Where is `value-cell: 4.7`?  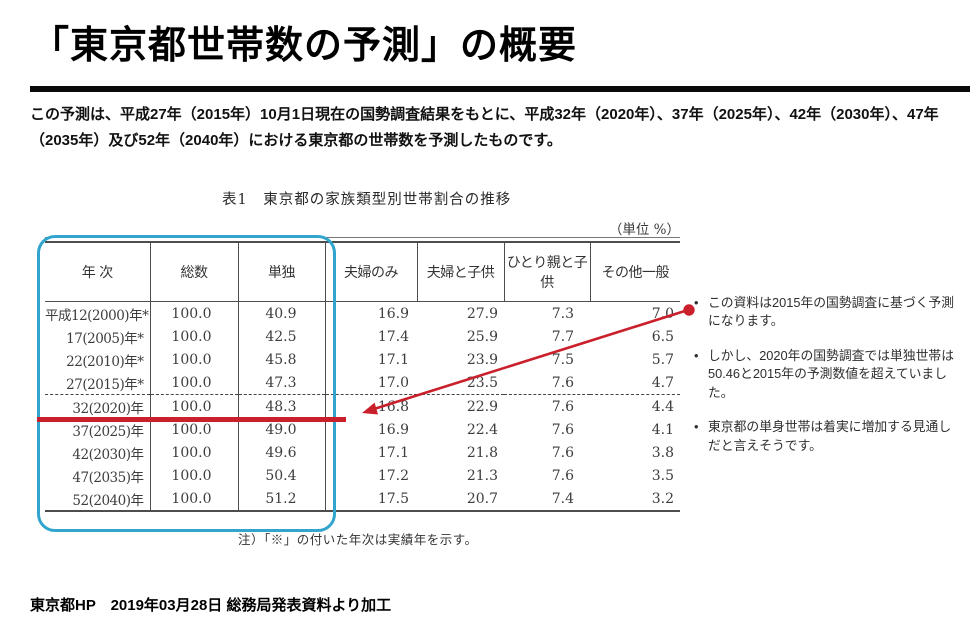
value-cell: 4.7 is located at coordinates (662, 382).